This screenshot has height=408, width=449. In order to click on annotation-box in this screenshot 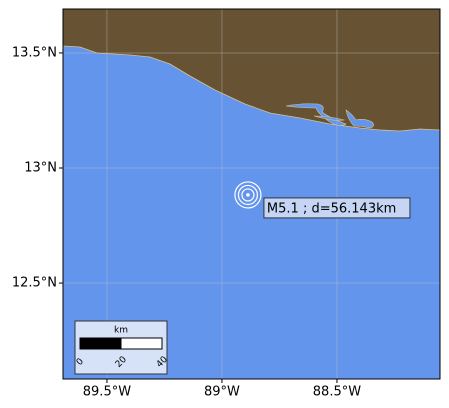, I will do `click(337, 208)`.